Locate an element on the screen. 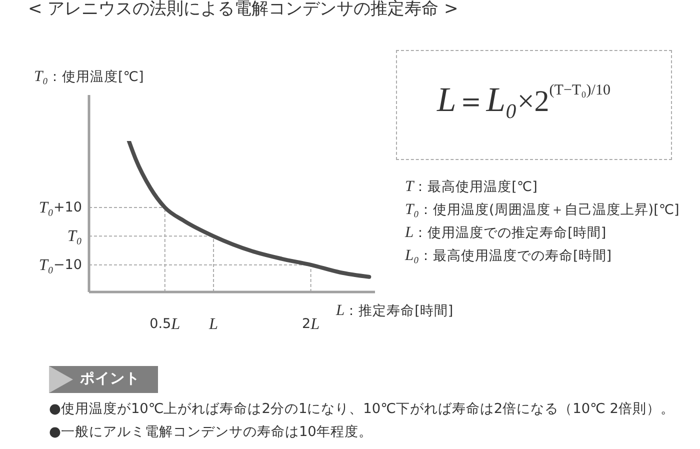 The image size is (700, 449). text: L₀：最高使用温度での寿命[時間] is located at coordinates (508, 255).